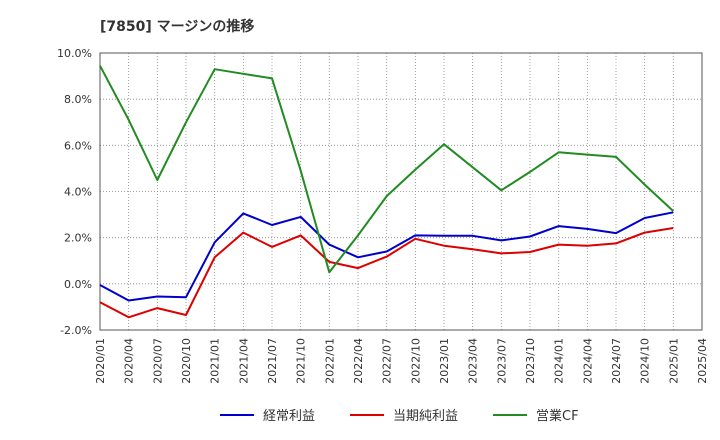 This screenshot has height=440, width=720. I want to click on x-tick-label: 2021/10, so click(301, 361).